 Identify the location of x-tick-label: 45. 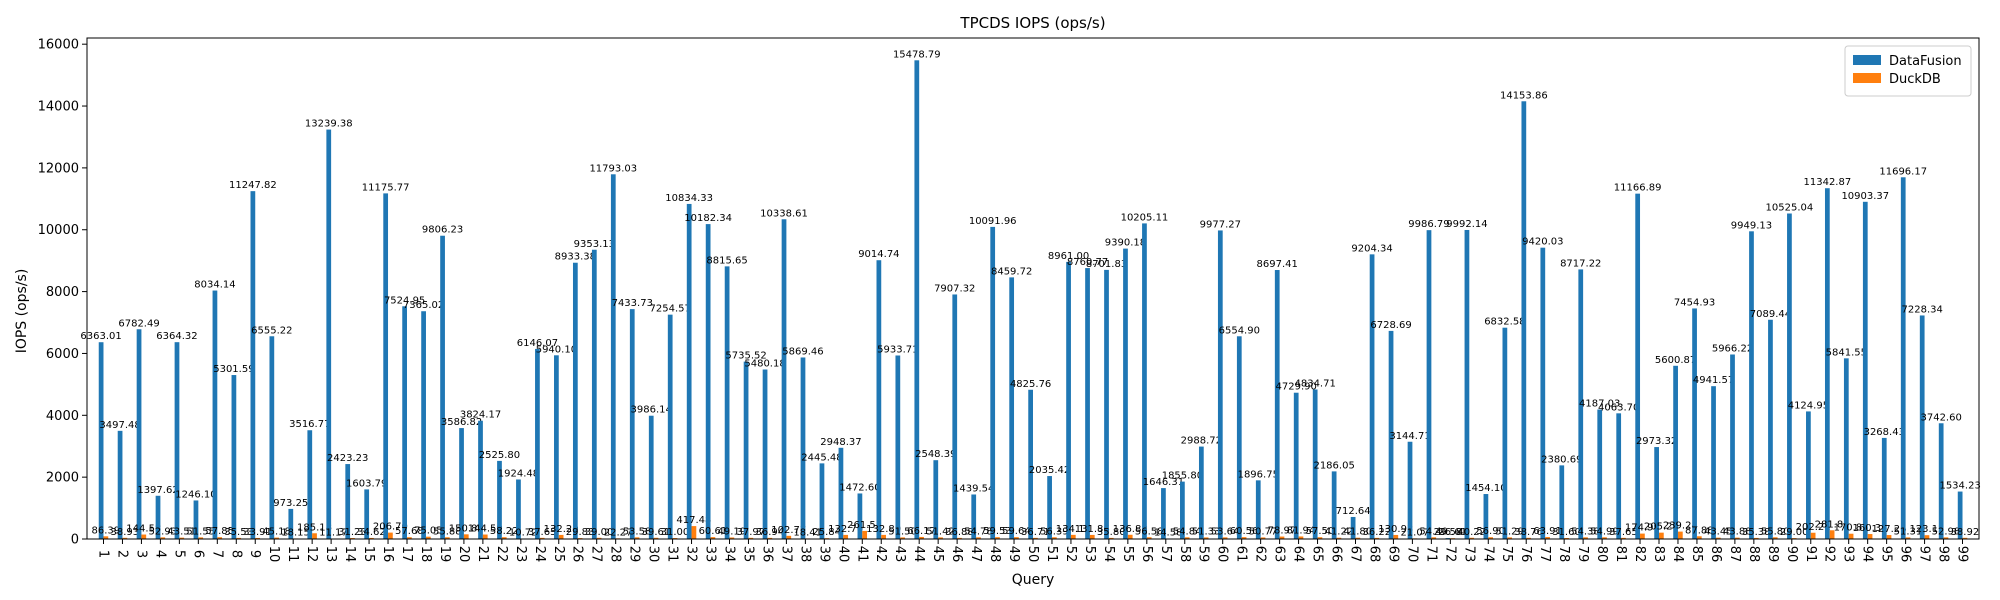
(937, 554).